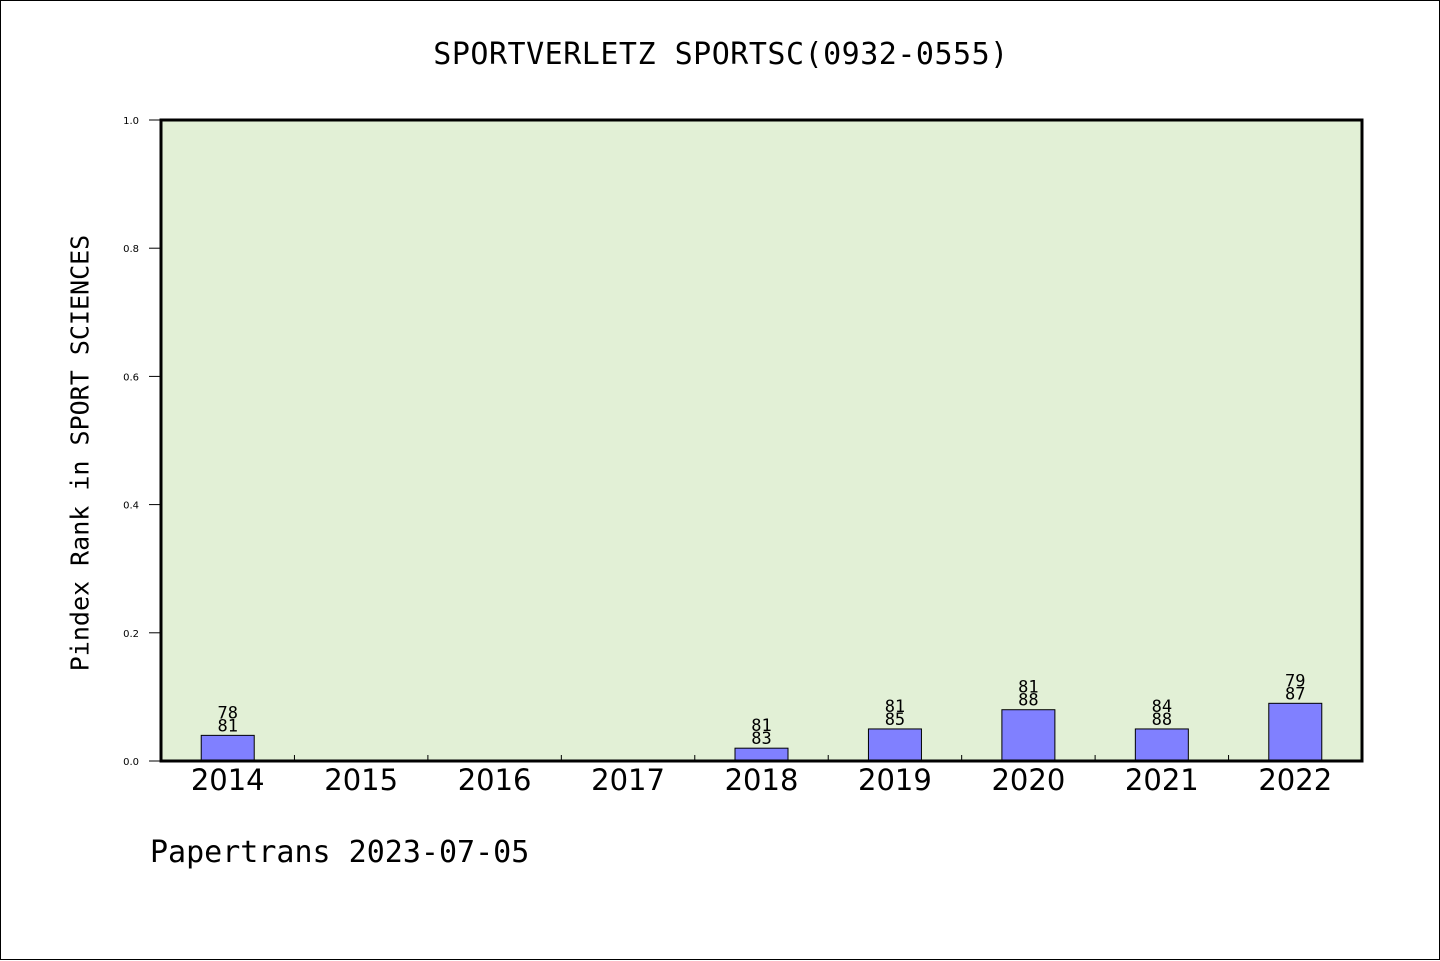 This screenshot has height=961, width=1440. What do you see at coordinates (1162, 707) in the screenshot?
I see `bar-label-2021-1: 84` at bounding box center [1162, 707].